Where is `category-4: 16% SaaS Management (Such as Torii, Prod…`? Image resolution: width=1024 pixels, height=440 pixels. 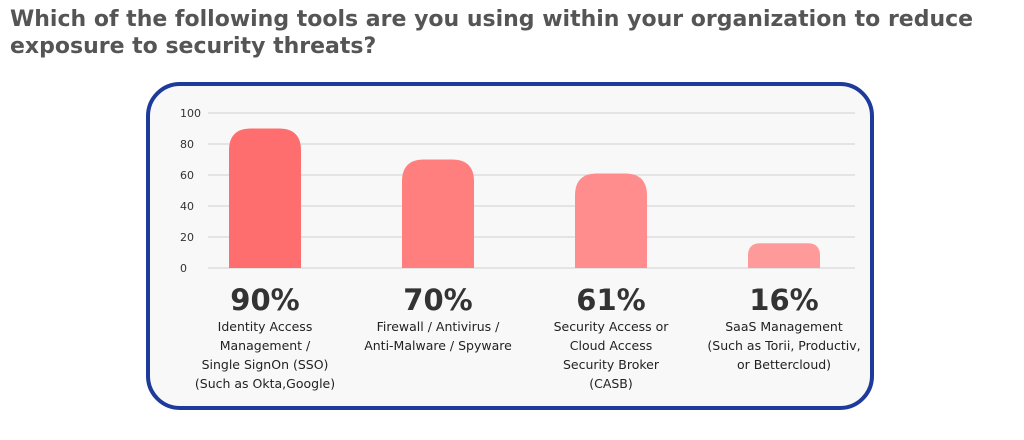
category-4: 16% SaaS Management (Such as Torii, Prod… is located at coordinates (784, 328).